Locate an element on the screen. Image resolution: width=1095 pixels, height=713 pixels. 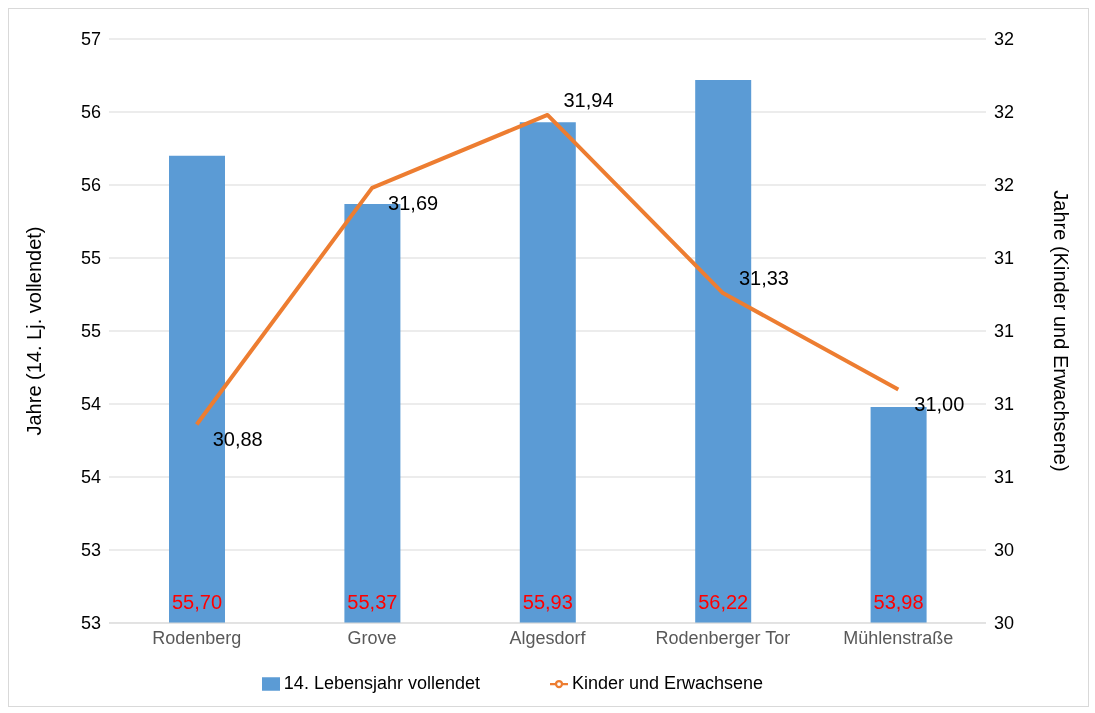
data-label: 31,69 is located at coordinates (413, 202).